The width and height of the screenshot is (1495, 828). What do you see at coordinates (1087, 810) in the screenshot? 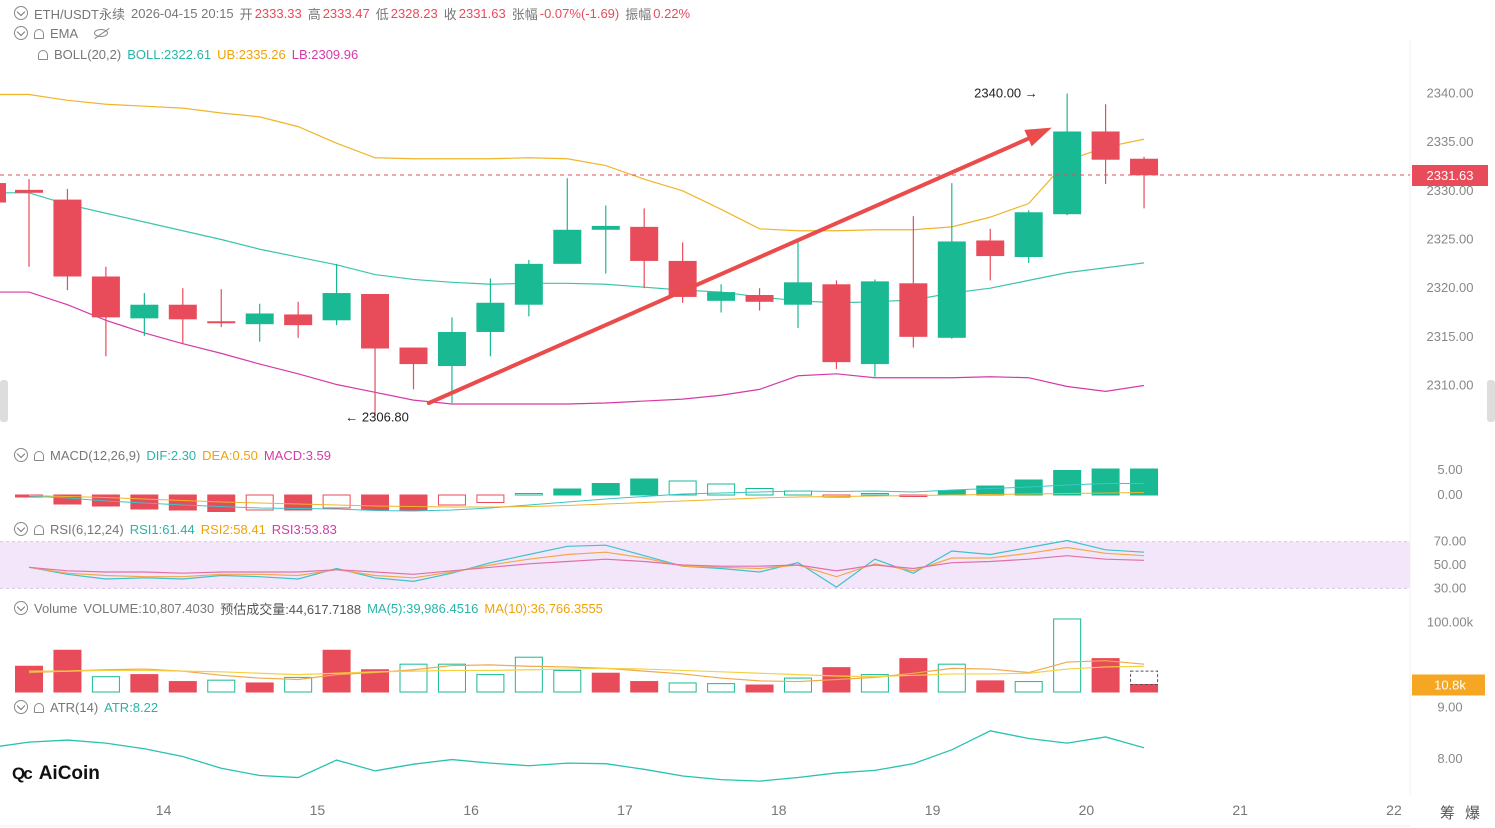
I see `date-tick-label: 20` at bounding box center [1087, 810].